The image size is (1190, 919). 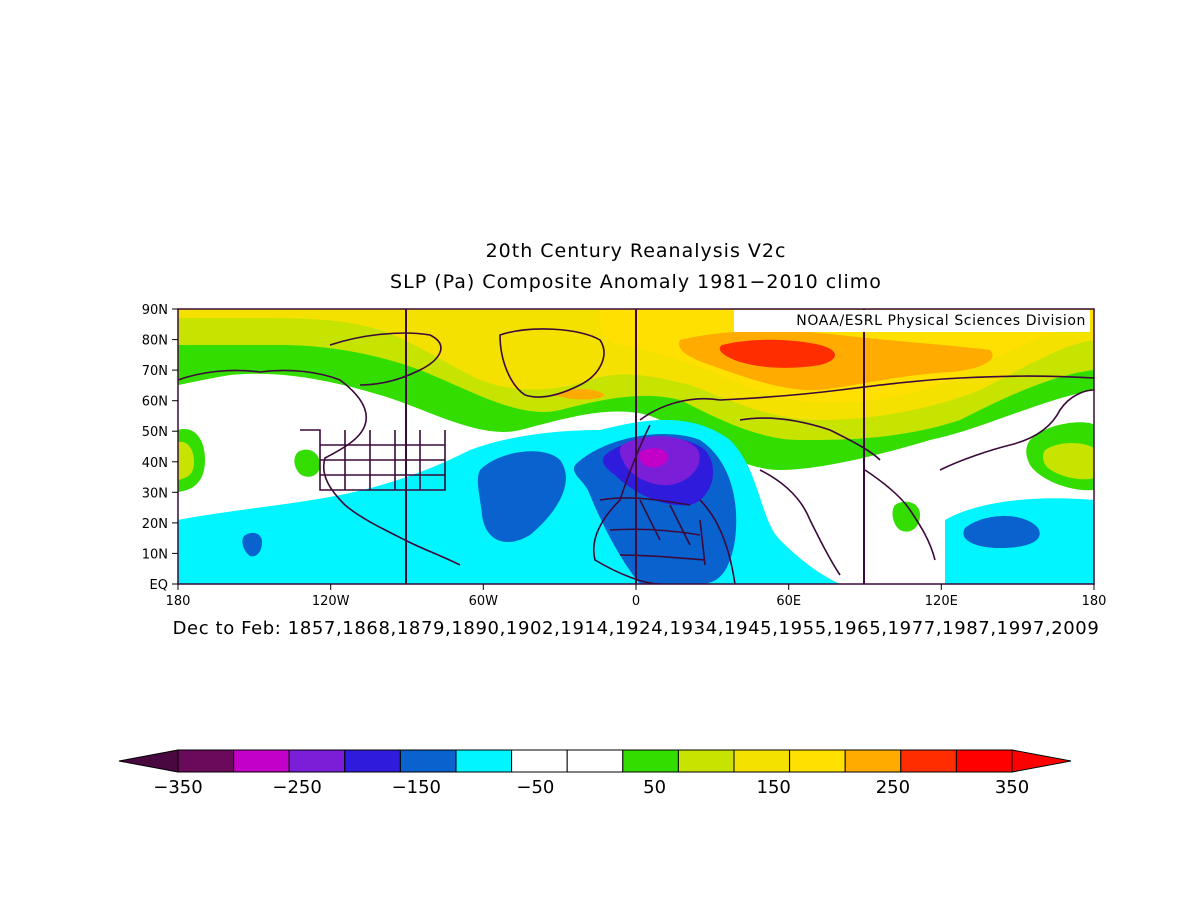 What do you see at coordinates (484, 601) in the screenshot?
I see `lon-label-60w: 60W` at bounding box center [484, 601].